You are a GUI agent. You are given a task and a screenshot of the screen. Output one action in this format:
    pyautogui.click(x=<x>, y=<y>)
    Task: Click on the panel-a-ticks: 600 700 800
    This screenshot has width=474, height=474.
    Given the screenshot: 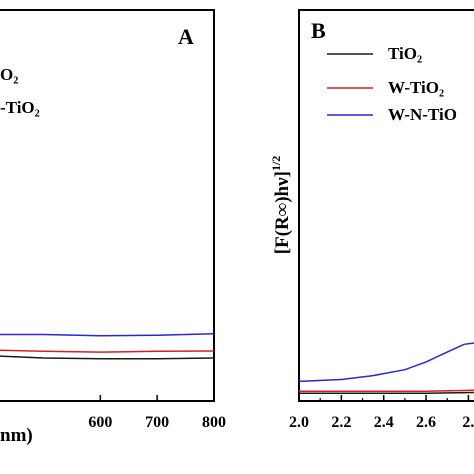 What is the action you would take?
    pyautogui.click(x=157, y=413)
    